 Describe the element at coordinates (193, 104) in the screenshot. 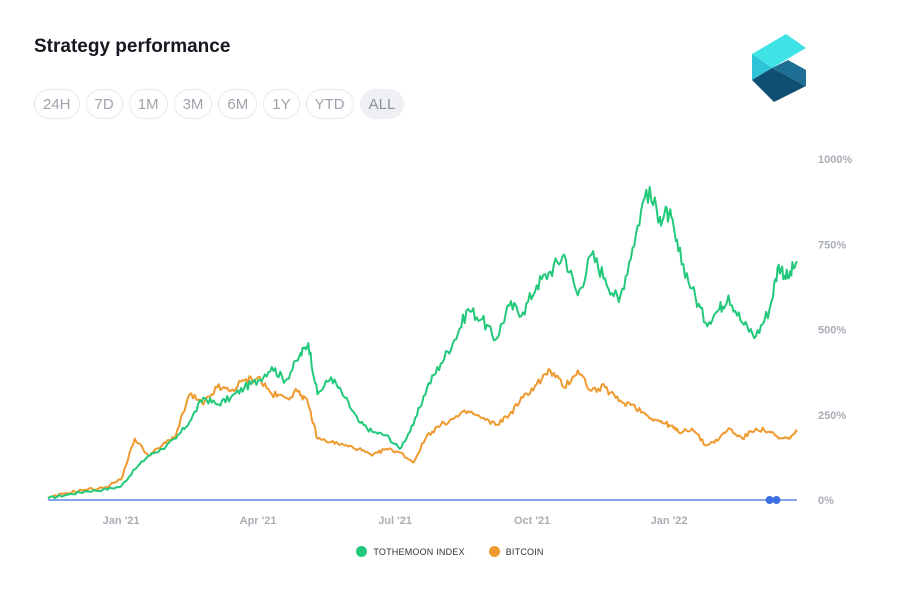

I see `range-button-3m: 3M` at that location.